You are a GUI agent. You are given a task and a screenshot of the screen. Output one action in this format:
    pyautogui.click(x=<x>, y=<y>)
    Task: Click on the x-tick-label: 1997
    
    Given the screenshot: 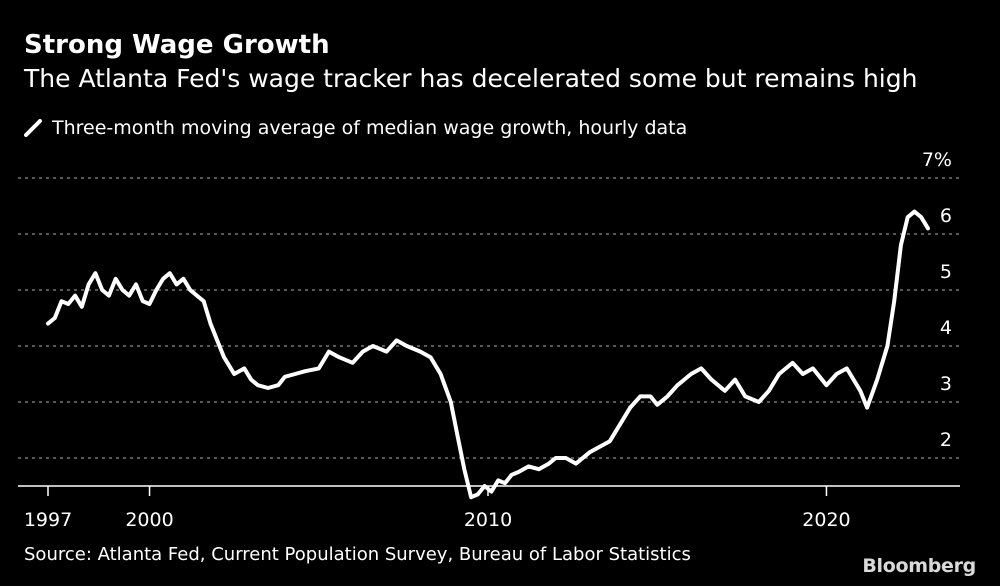 What is the action you would take?
    pyautogui.click(x=48, y=520)
    